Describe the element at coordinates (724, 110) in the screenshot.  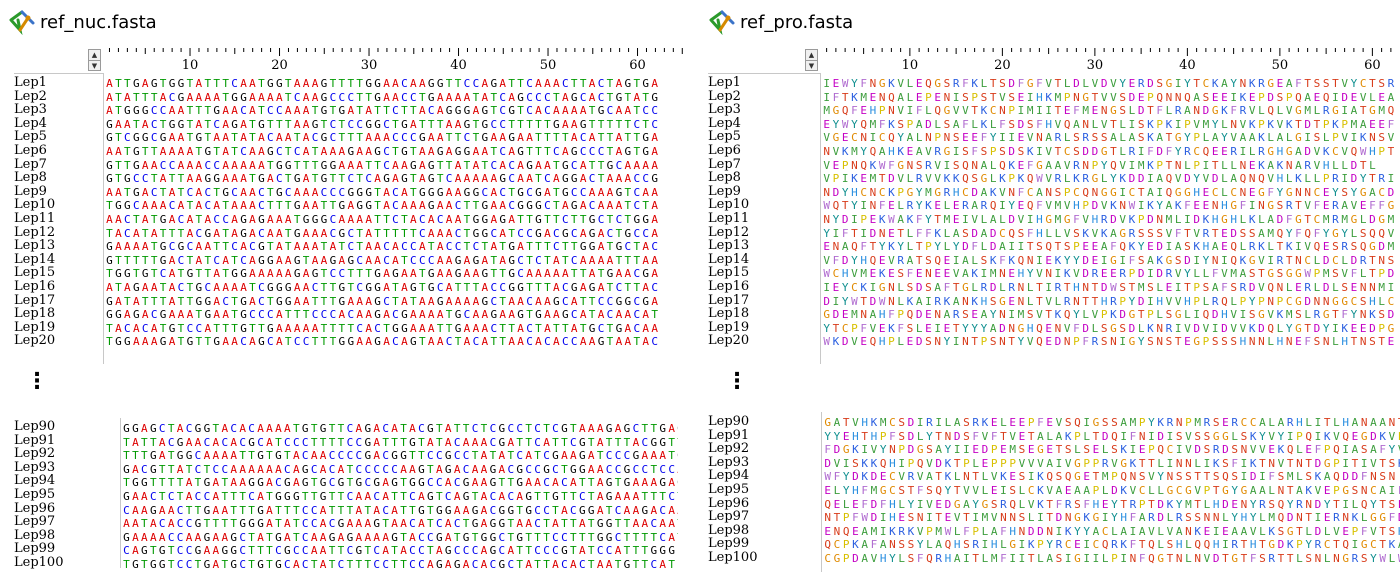
I see `sequence-name: Lep3` at that location.